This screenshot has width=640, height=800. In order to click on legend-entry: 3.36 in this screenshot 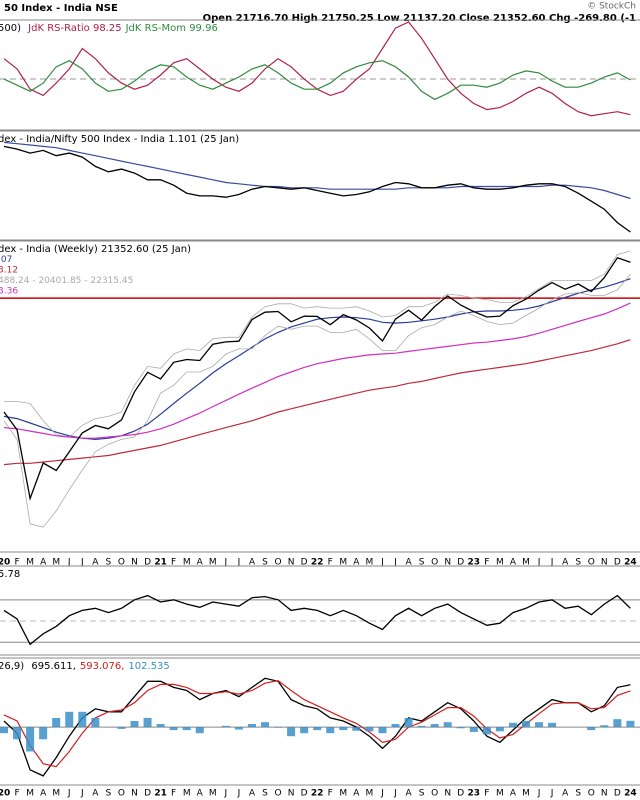, I will do `click(9, 292)`.